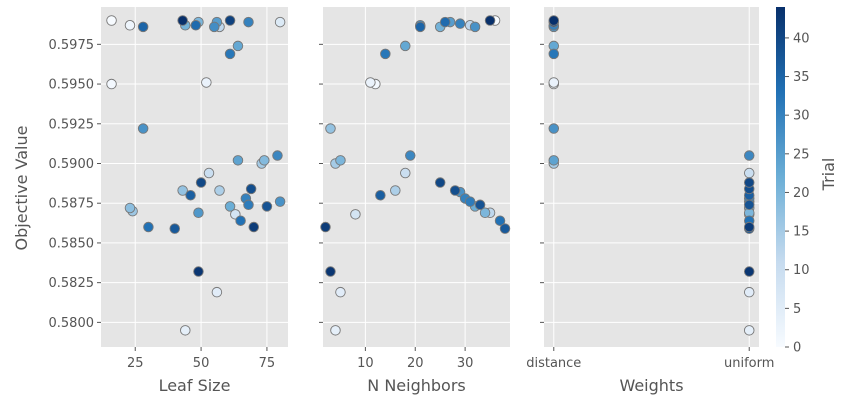  Describe the element at coordinates (72, 85) in the screenshot. I see `y-tick-label: 0.5950` at that location.